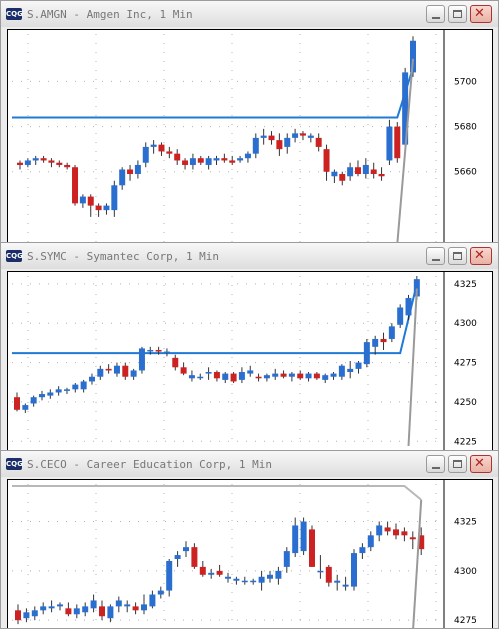 This screenshot has width=499, height=629. I want to click on y-tick-label: 4325, so click(465, 523).